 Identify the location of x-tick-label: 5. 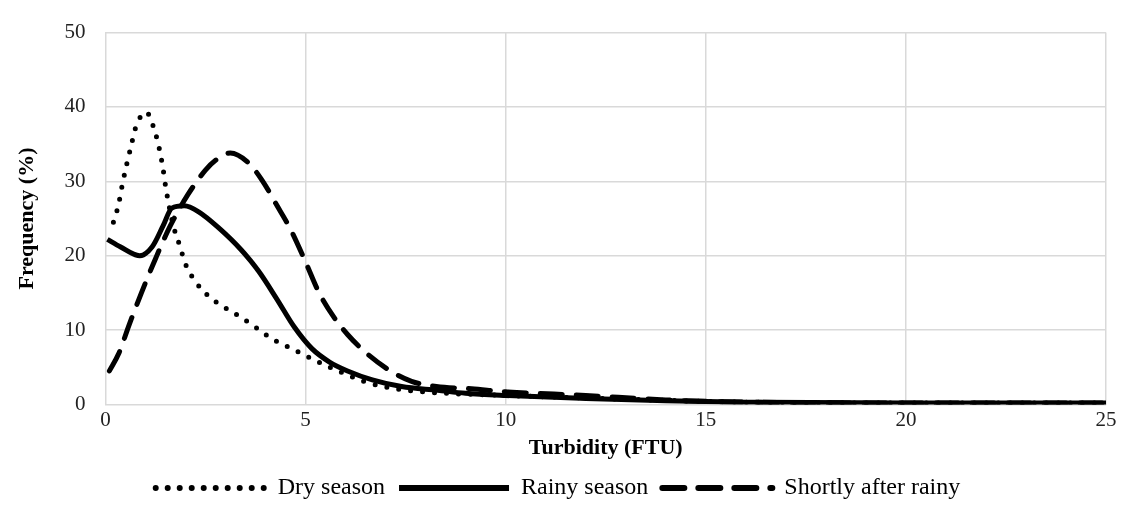
(305, 418).